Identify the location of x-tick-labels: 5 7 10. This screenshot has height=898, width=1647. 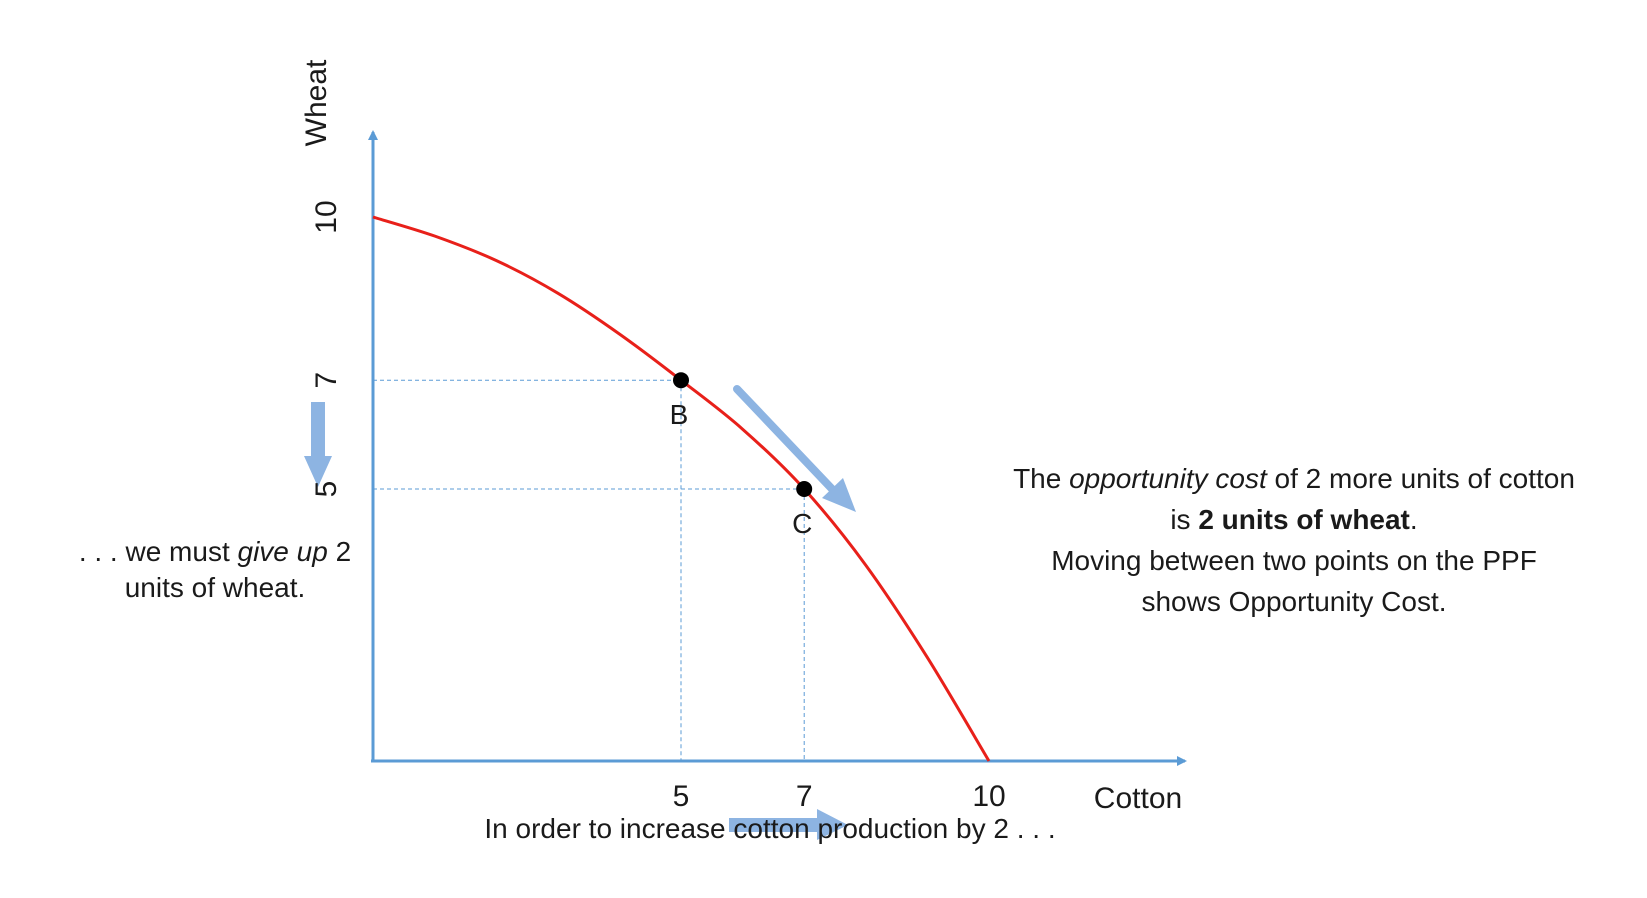
(839, 796).